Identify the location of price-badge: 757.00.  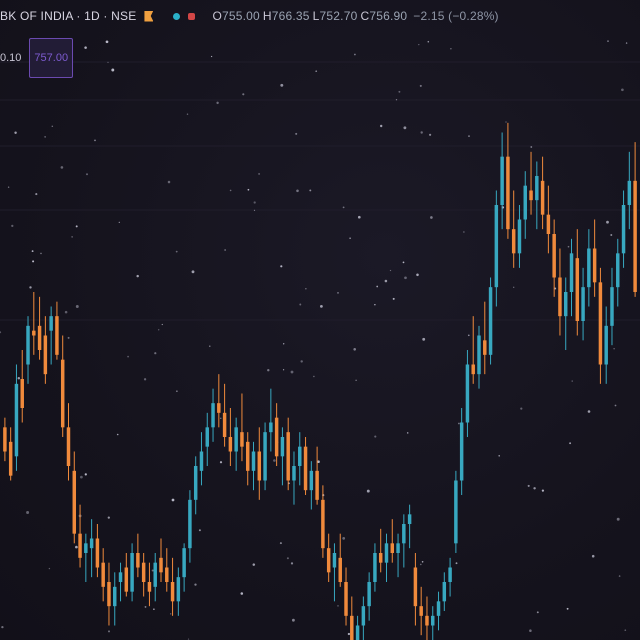
(51, 58).